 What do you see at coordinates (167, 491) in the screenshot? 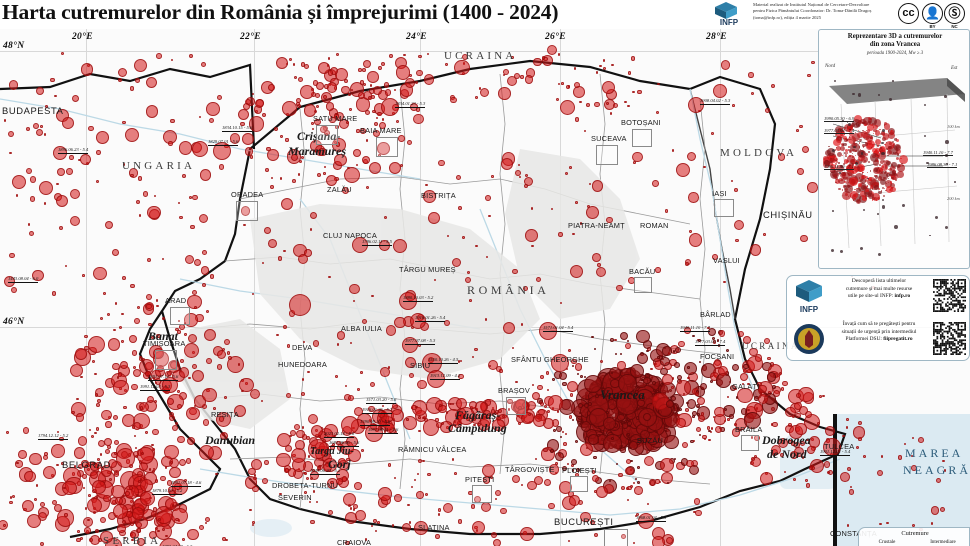
I see `earthquake-event-label: 1879.10.10 - 5.2` at bounding box center [167, 491].